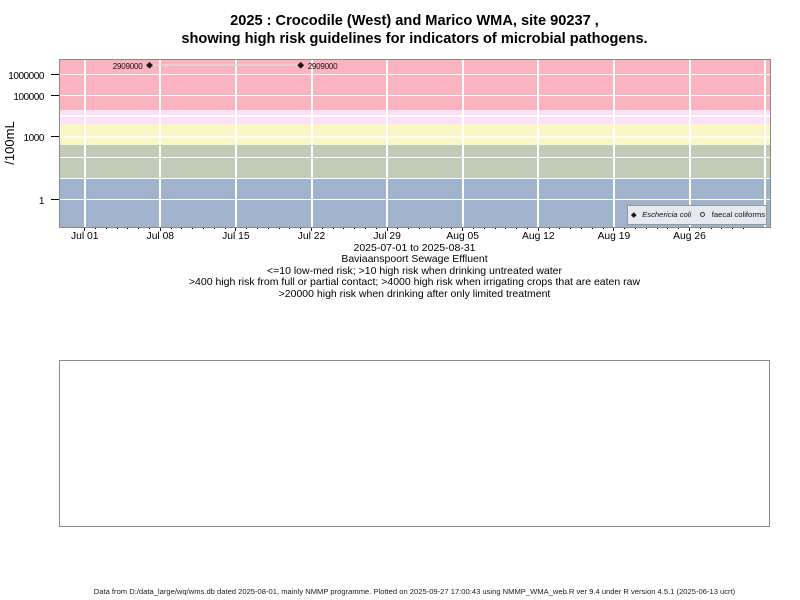  I want to click on y-axis-tick-label: 100000, so click(28, 97).